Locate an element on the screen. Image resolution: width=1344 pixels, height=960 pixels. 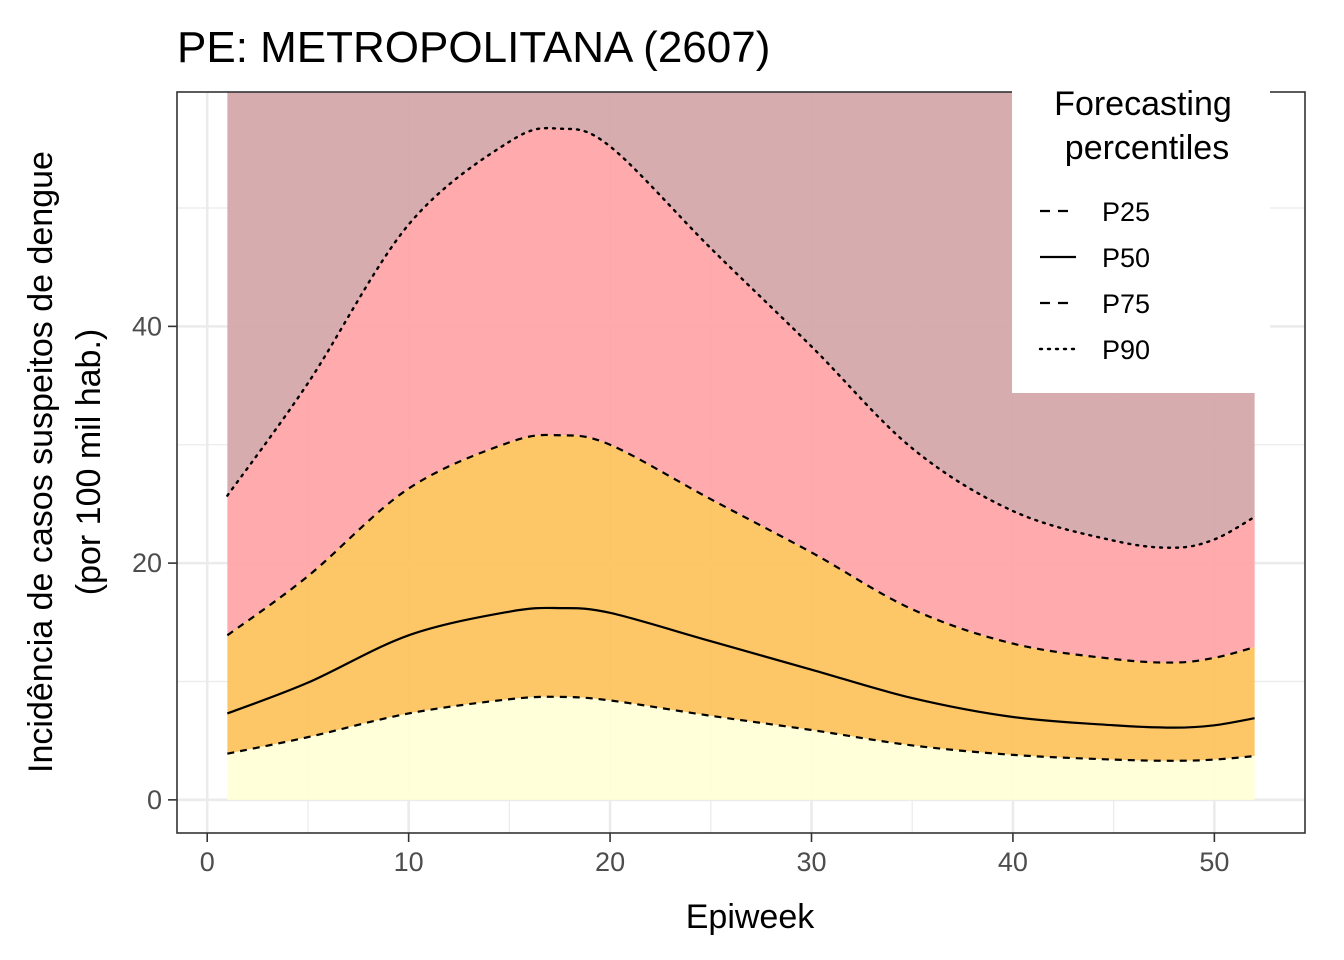
y-tick-label: 0 is located at coordinates (154, 800).